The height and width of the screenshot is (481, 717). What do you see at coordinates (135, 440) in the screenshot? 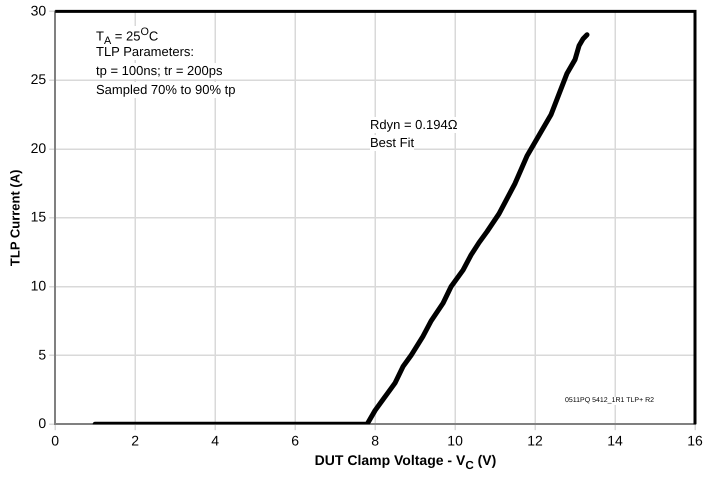
I see `x-tick-label: 2` at bounding box center [135, 440].